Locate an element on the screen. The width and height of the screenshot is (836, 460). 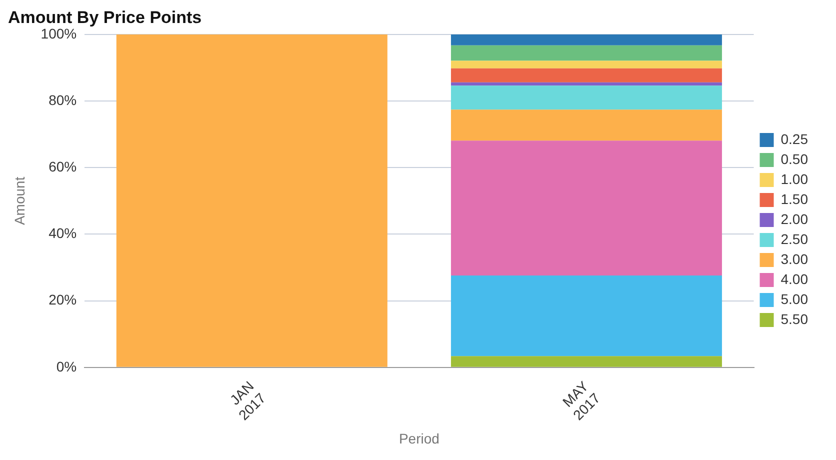
legend-label: 4.00 is located at coordinates (794, 278).